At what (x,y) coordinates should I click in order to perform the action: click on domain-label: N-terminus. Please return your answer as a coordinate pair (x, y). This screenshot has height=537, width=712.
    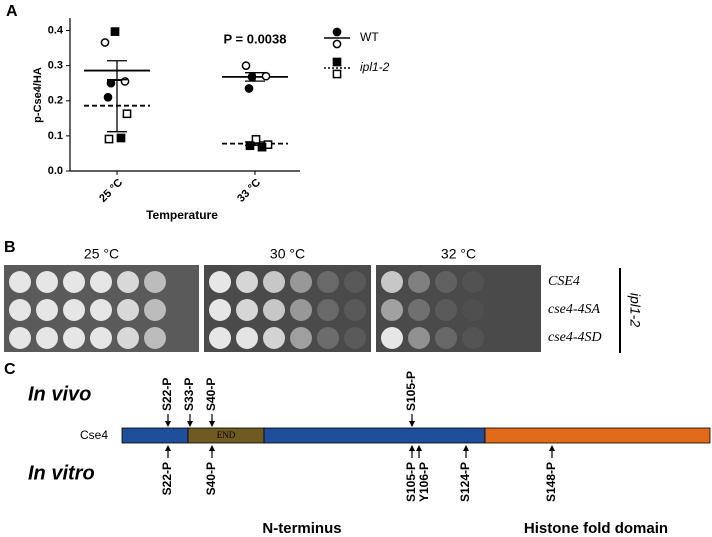
    Looking at the image, I should click on (301, 528).